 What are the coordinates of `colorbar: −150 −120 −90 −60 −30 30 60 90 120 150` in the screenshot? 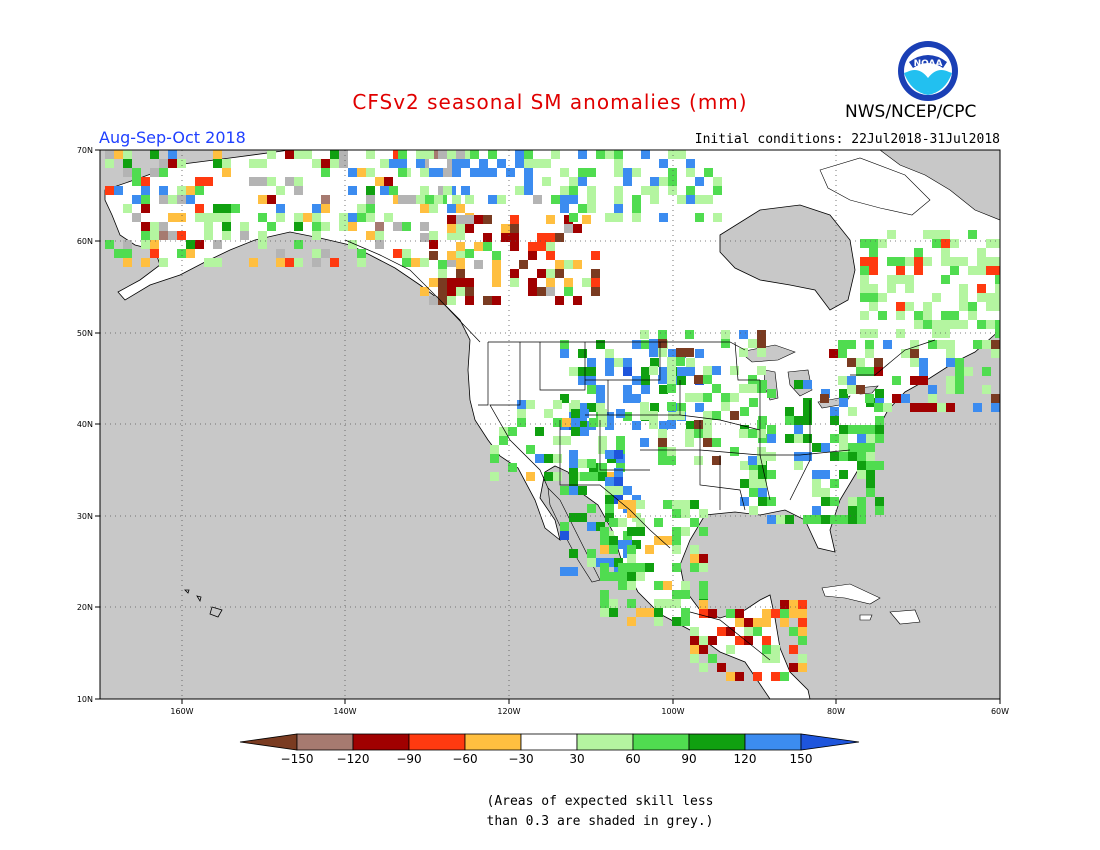 It's located at (549, 749).